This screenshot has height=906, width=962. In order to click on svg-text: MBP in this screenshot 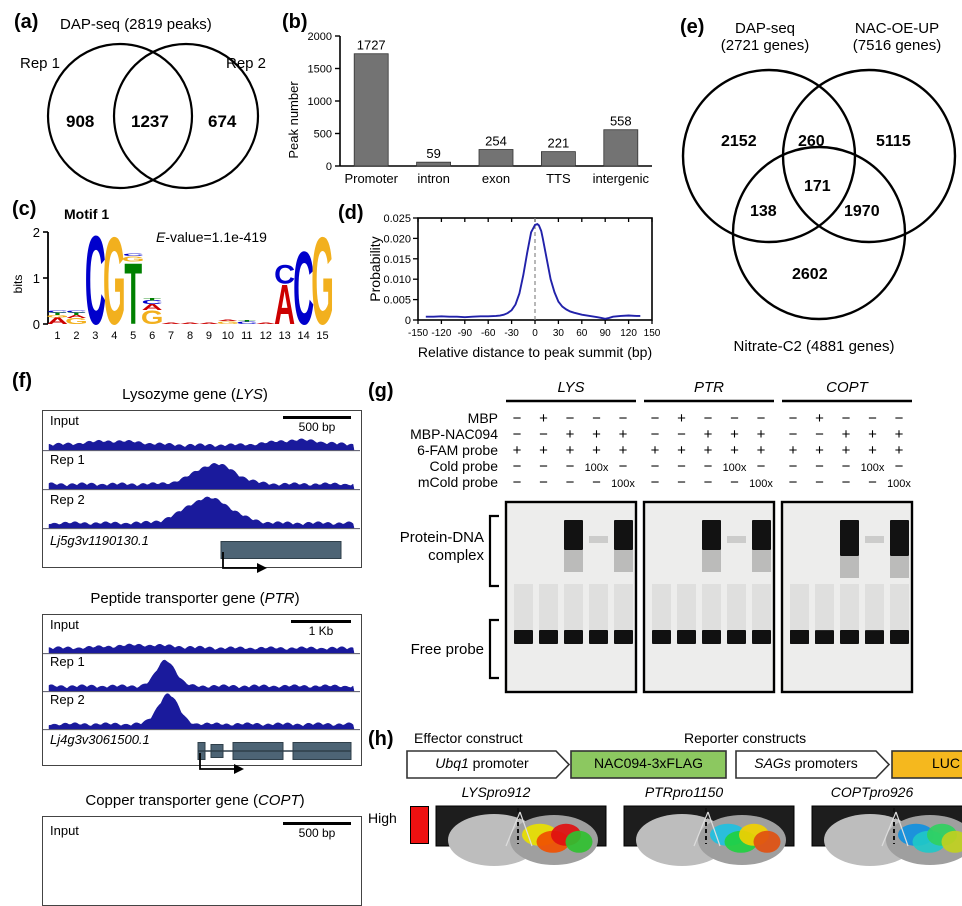, I will do `click(483, 418)`.